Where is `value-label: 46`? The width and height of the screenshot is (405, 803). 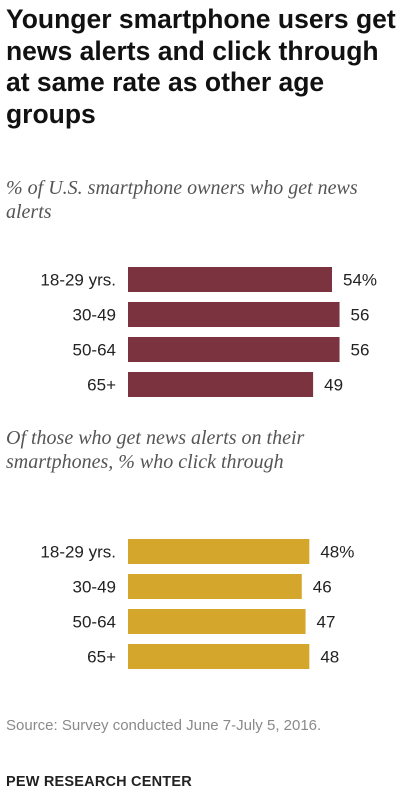
value-label: 46 is located at coordinates (322, 587).